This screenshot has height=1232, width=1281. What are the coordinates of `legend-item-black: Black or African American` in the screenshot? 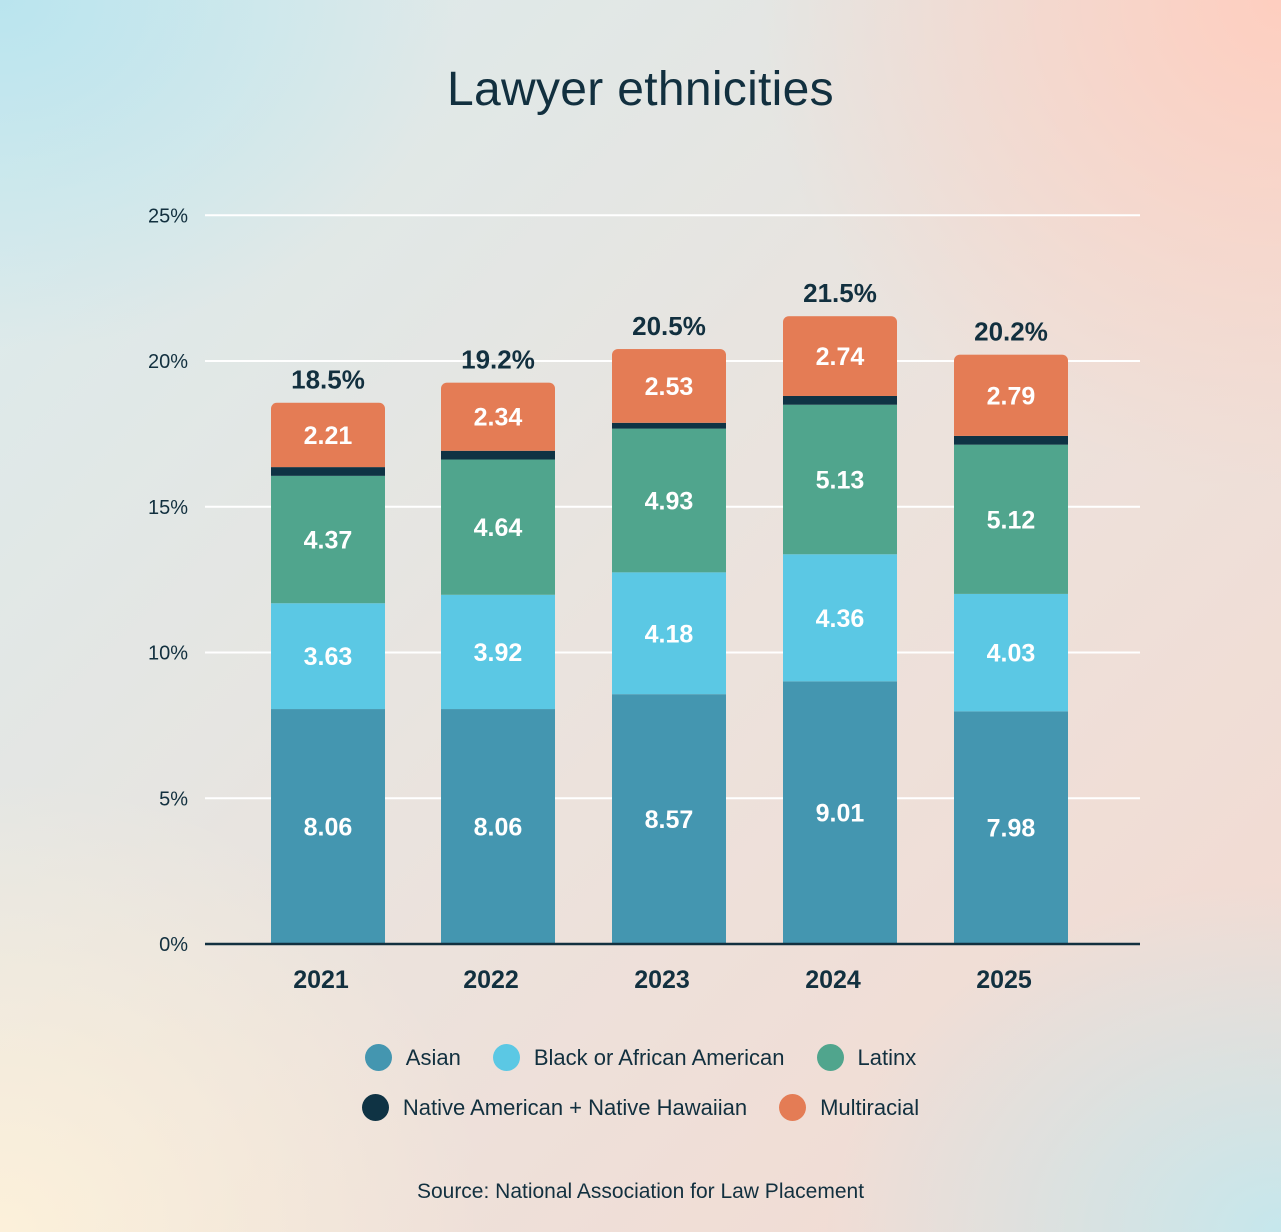 It's located at (638, 1057).